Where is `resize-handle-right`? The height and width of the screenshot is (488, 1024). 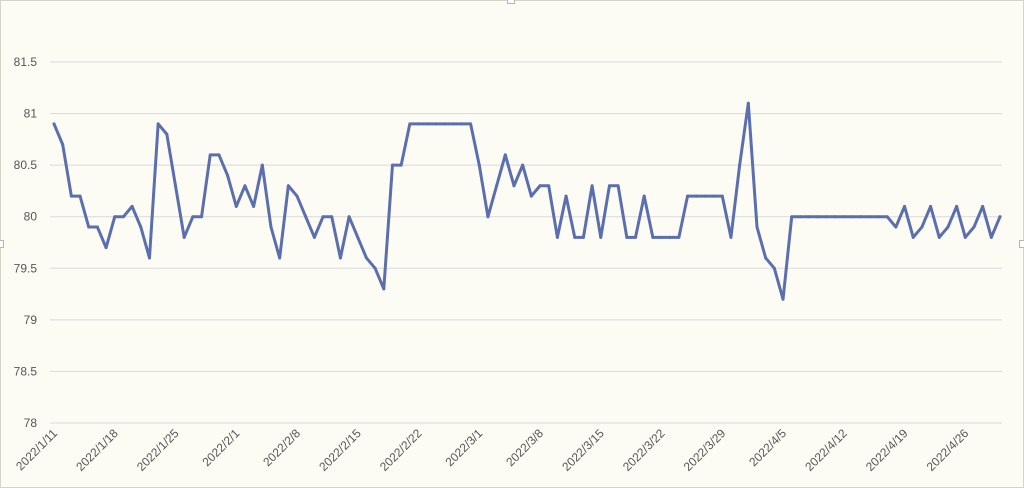
resize-handle-right is located at coordinates (1021, 244).